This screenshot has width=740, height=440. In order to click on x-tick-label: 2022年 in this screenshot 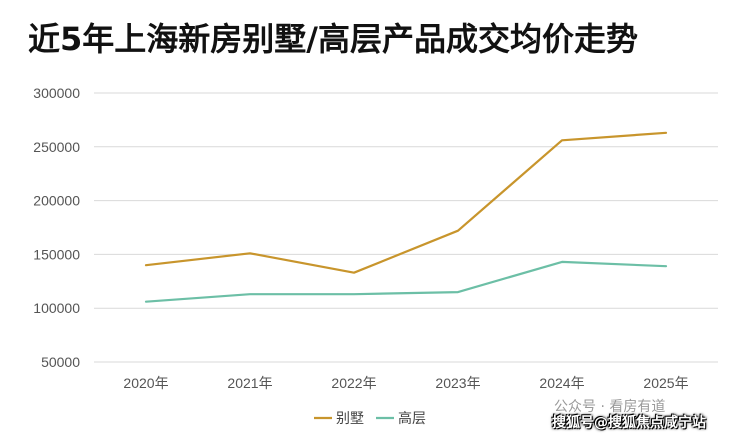, I will do `click(353, 383)`.